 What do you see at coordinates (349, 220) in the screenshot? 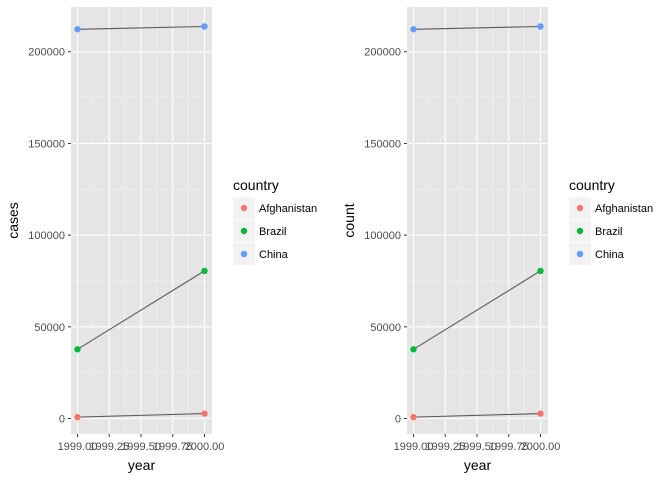
I see `y-axis-title: count` at bounding box center [349, 220].